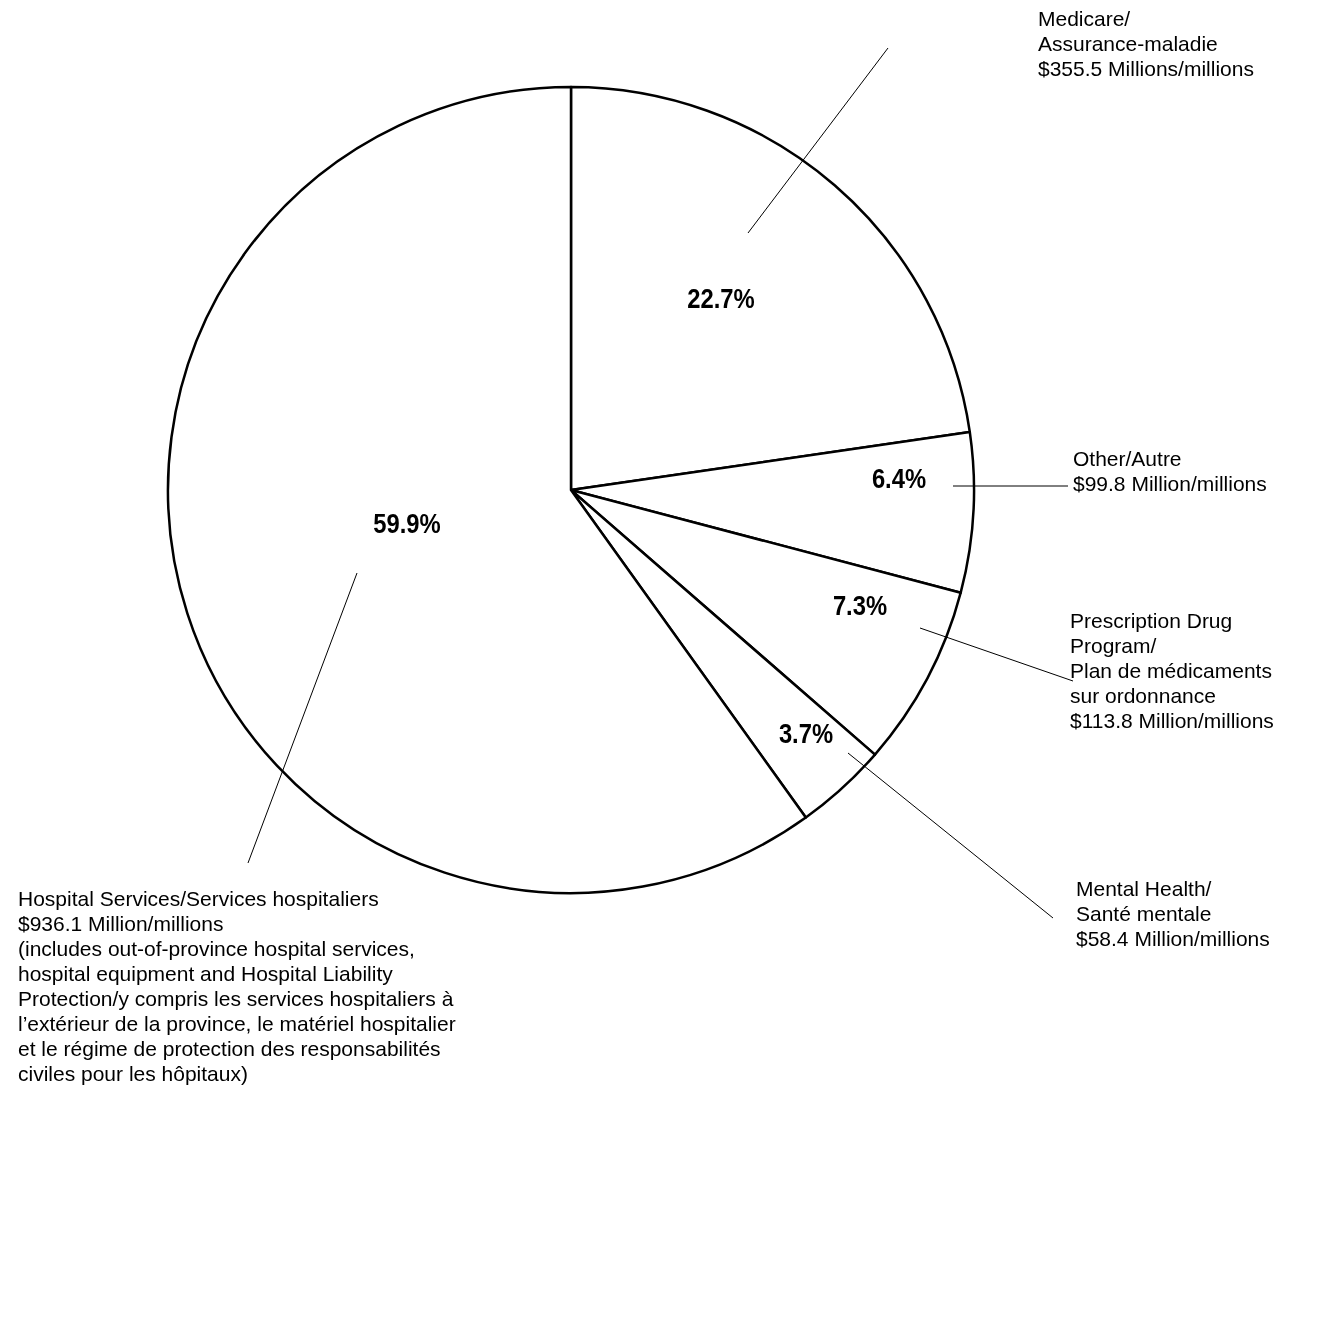  What do you see at coordinates (237, 986) in the screenshot?
I see `slice-label: Hospital Services/Services hospitaliers $936.1 Million/millions (includes out-of-province hospital services, hospital equipment and Hospital Liability Protection/y compris les services hospitaliers à l’extérieur de la province, le matériel hospitalier et le régime de protection des responsabilités civiles pour les hôpitaux)` at bounding box center [237, 986].